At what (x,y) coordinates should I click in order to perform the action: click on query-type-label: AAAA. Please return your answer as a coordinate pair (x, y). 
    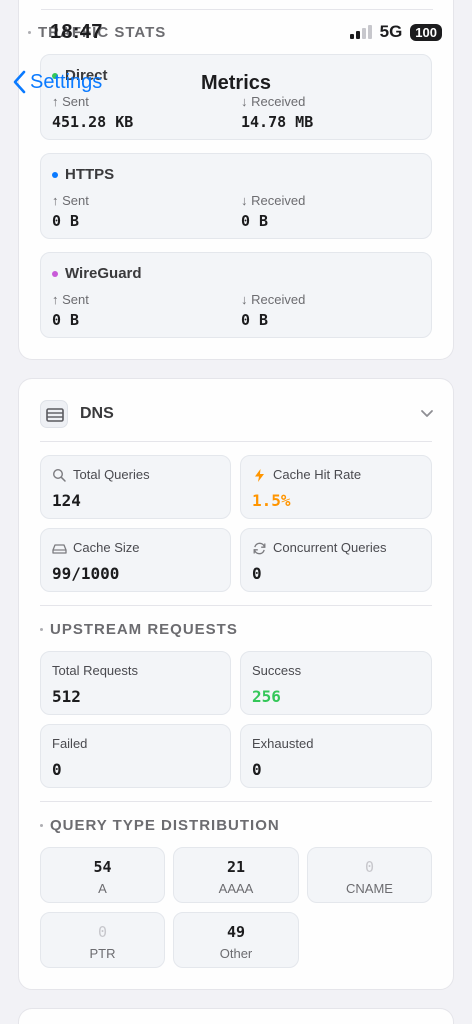
    Looking at the image, I should click on (236, 888).